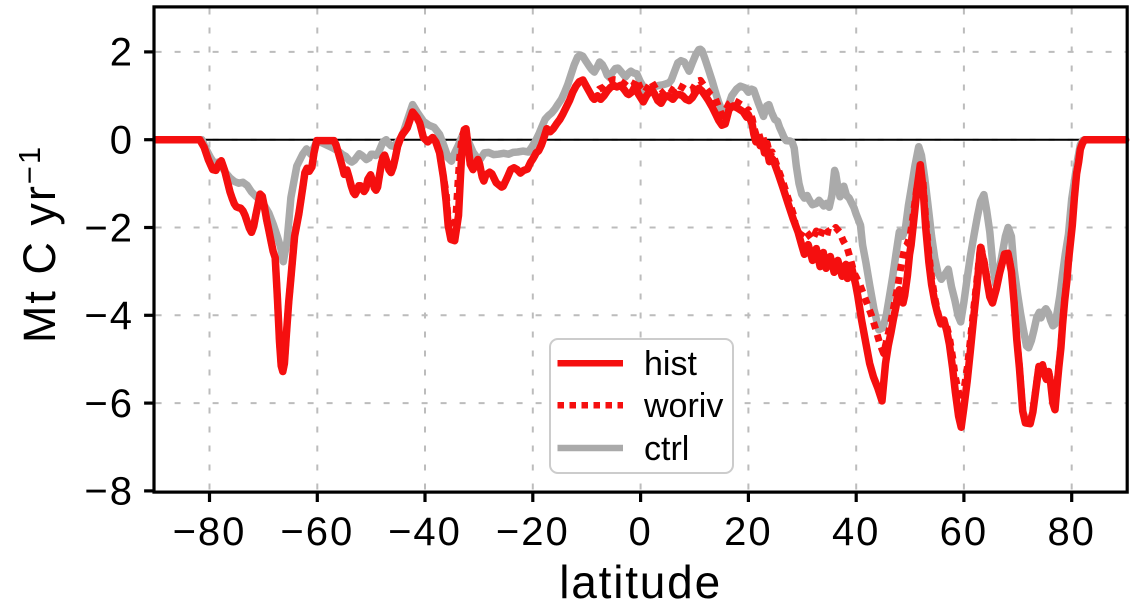  I want to click on svg-text: −4, so click(109, 316).